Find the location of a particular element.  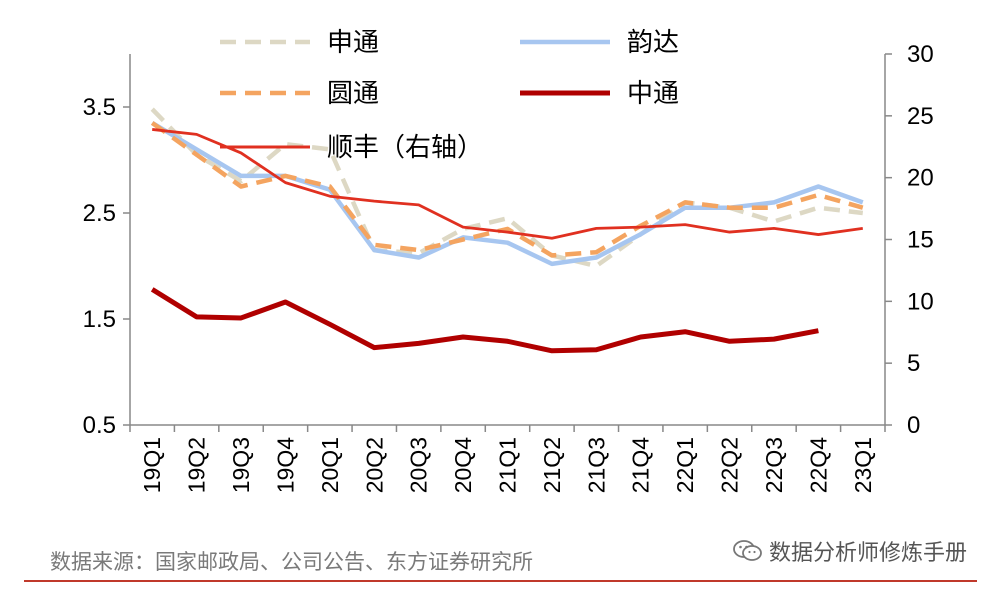

watermark: 数据分析师修炼手册 is located at coordinates (850, 551).